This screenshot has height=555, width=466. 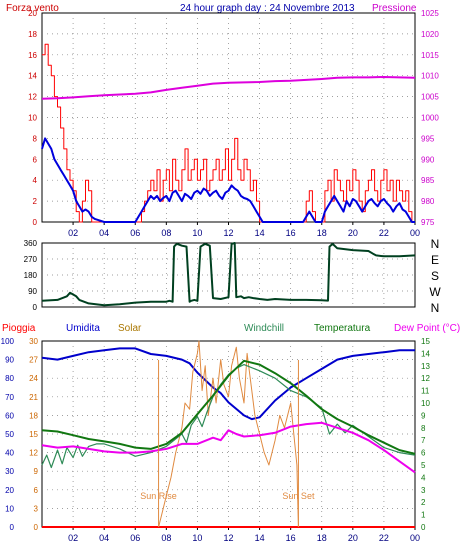 I want to click on dewpoint-series-line, so click(x=228, y=447).